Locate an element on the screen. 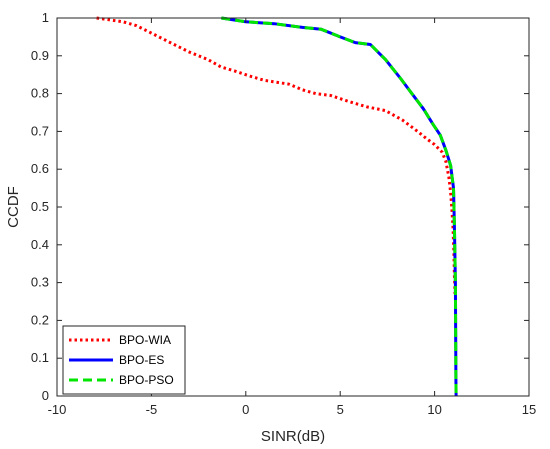 This screenshot has width=550, height=449. y-tick-label: 0 is located at coordinates (45, 395).